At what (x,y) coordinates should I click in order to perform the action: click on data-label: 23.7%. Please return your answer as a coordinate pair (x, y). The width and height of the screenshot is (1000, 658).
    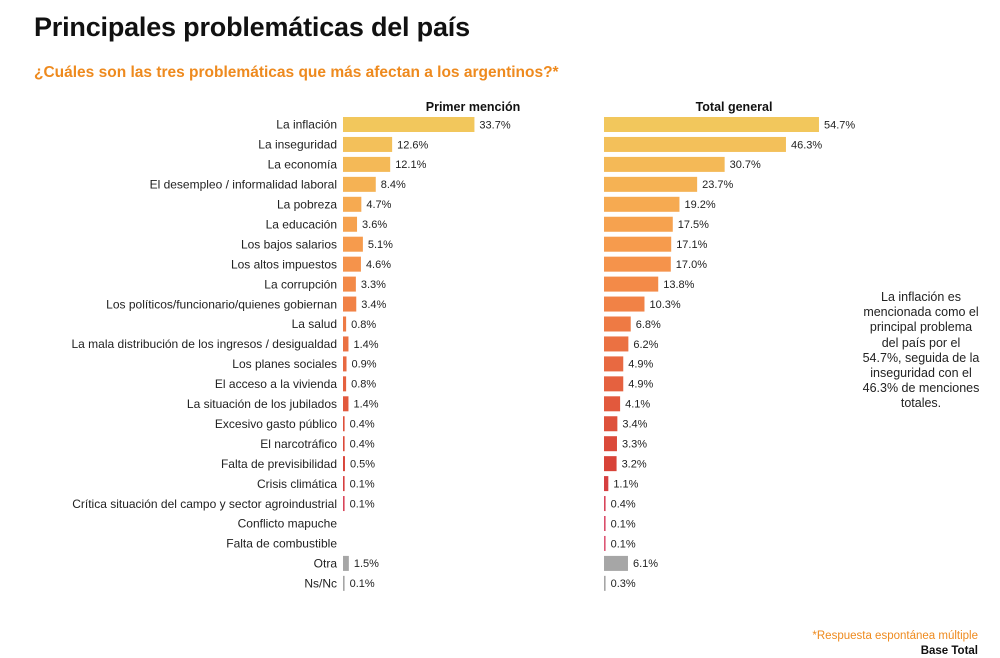
    Looking at the image, I should click on (717, 185).